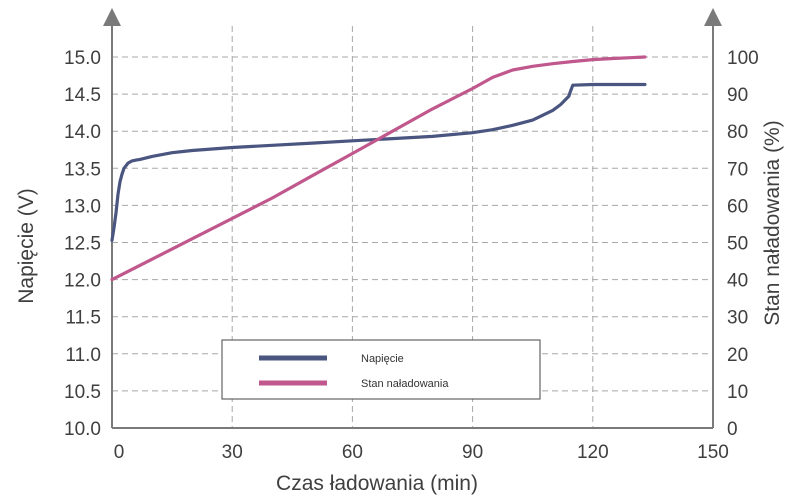 This screenshot has width=791, height=497. What do you see at coordinates (405, 384) in the screenshot?
I see `legend-label-stan-naladowania: Stan naładowania` at bounding box center [405, 384].